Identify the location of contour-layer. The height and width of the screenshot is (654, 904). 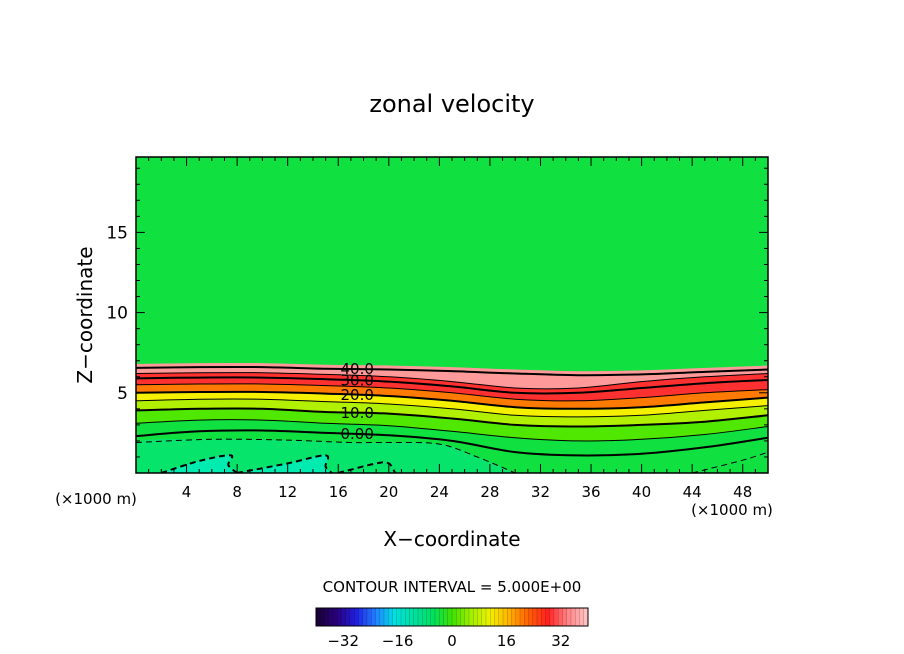
(452, 419).